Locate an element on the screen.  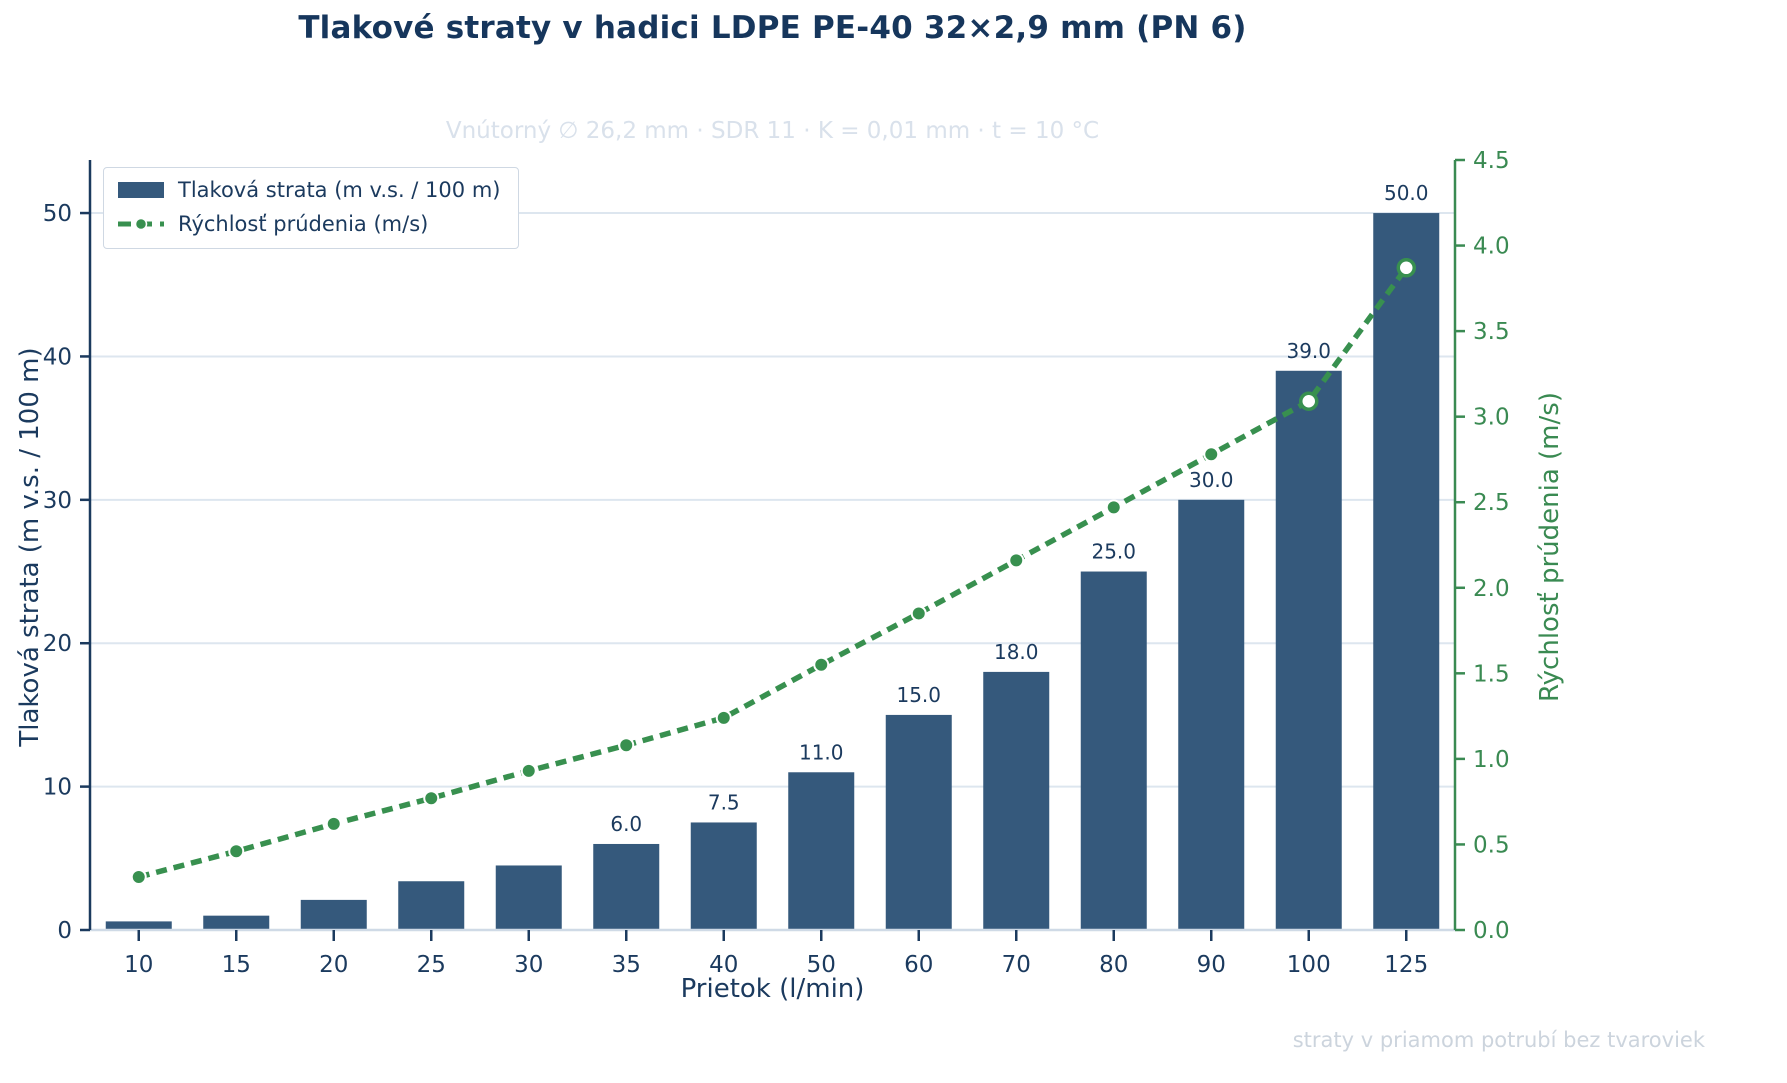
x-tick-label: 50 is located at coordinates (821, 965).